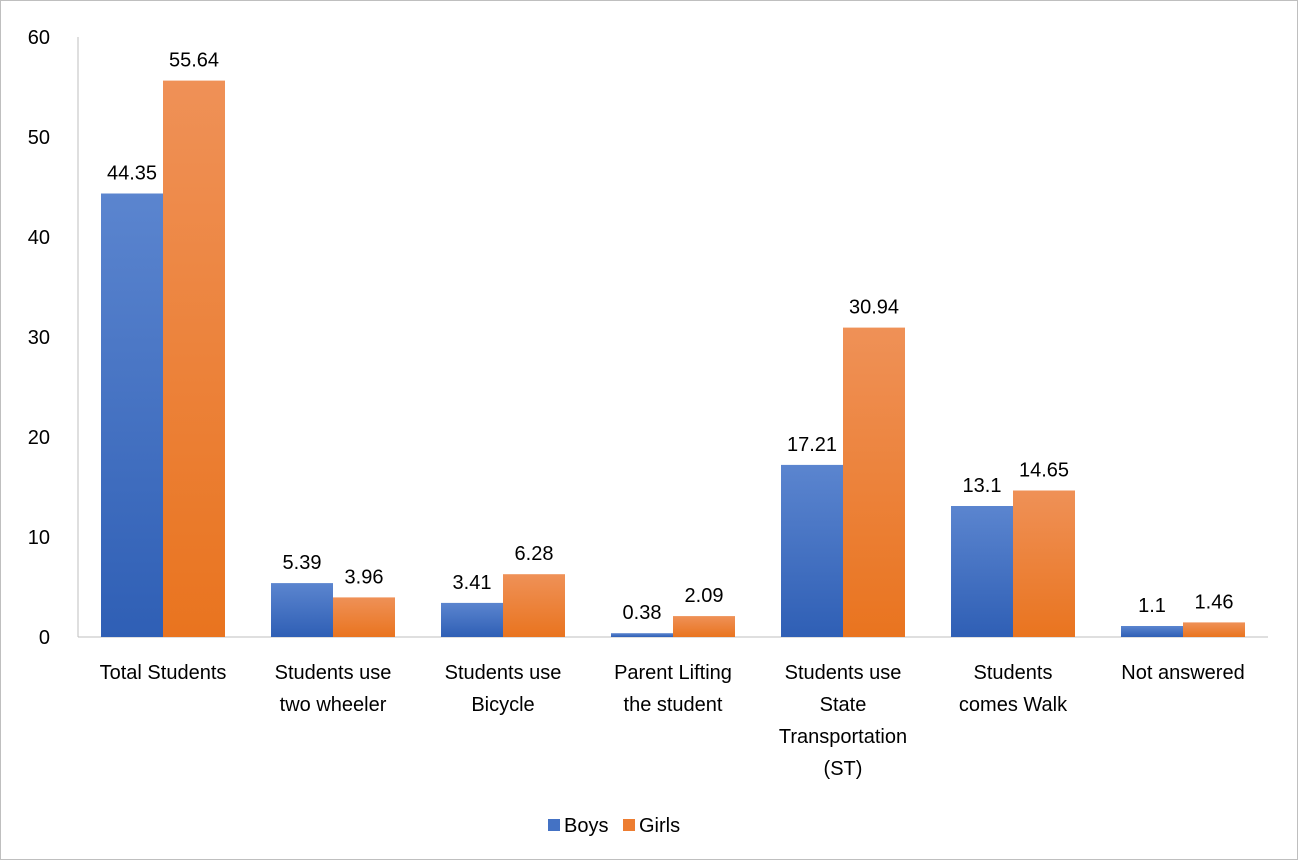 This screenshot has width=1298, height=860. What do you see at coordinates (39, 238) in the screenshot?
I see `y-tick-label: 40` at bounding box center [39, 238].